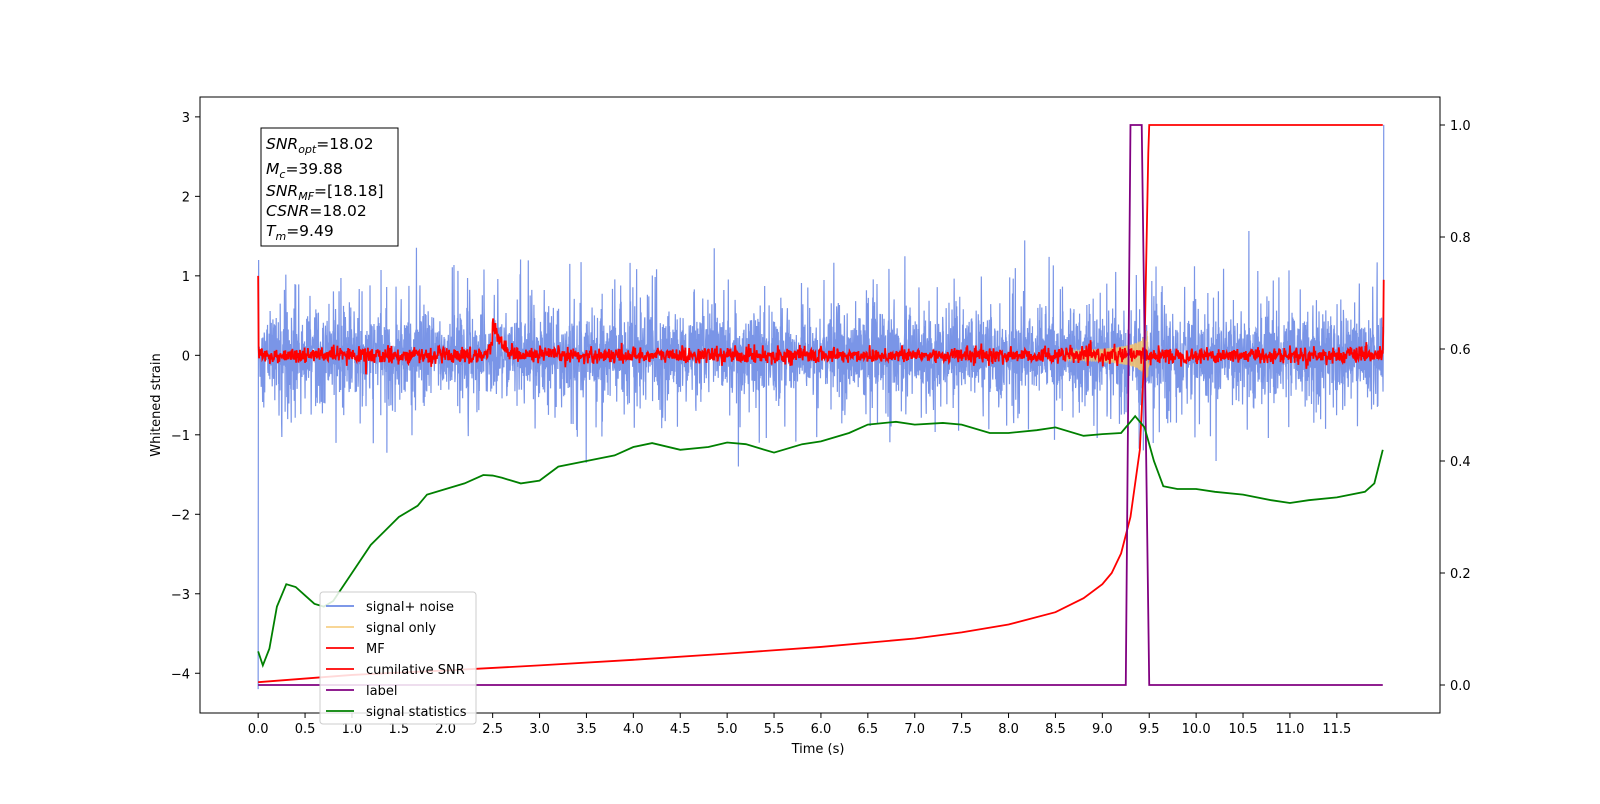 Image resolution: width=1600 pixels, height=804 pixels. Describe the element at coordinates (1460, 462) in the screenshot. I see `y-right-tick-label: 0.4` at that location.